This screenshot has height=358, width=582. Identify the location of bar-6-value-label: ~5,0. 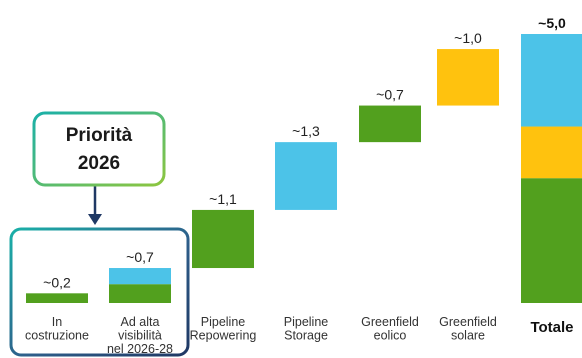
(552, 23).